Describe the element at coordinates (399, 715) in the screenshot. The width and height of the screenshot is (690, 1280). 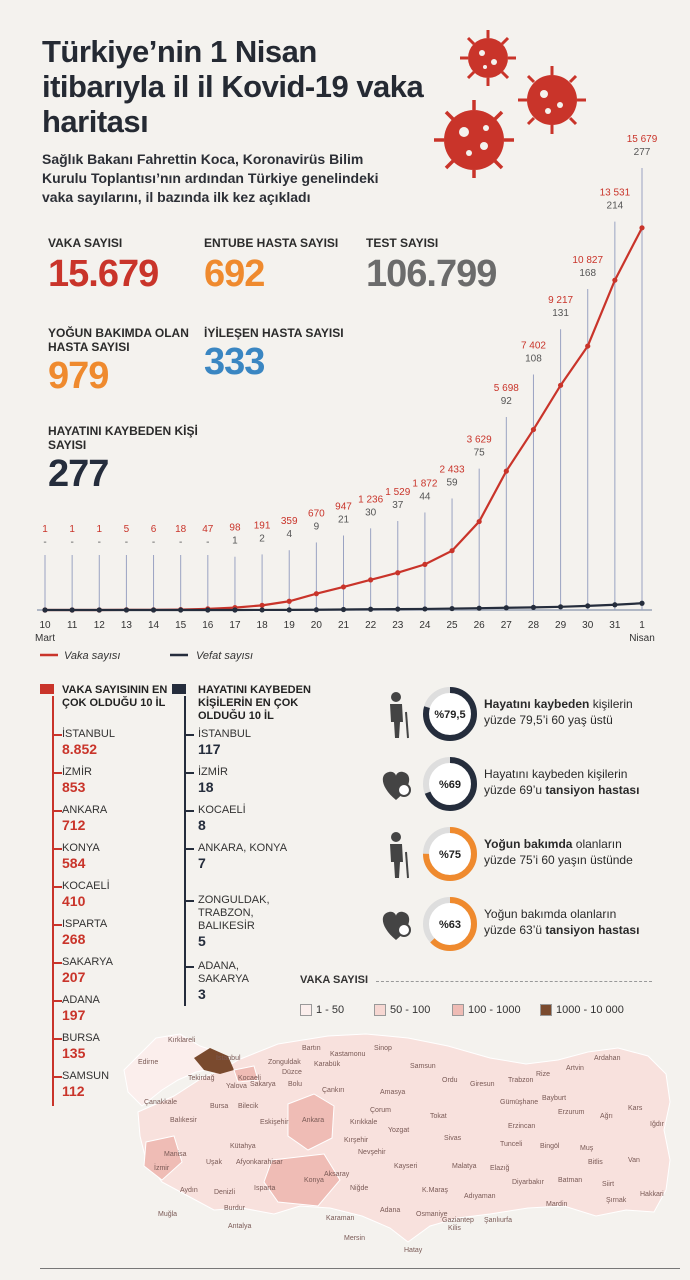
I see `elderly-person-icon` at that location.